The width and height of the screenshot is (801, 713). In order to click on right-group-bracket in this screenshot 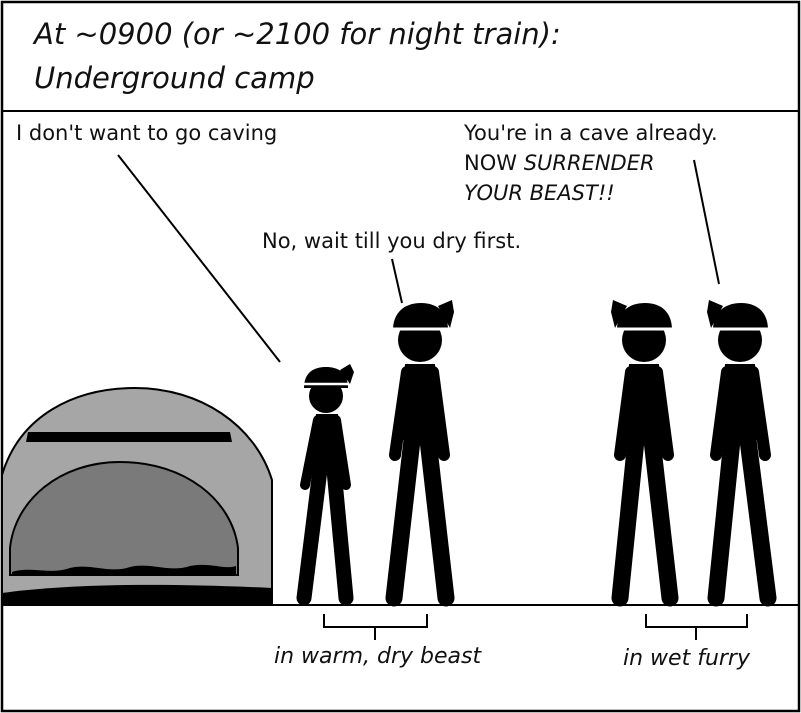, I will do `click(696, 627)`.